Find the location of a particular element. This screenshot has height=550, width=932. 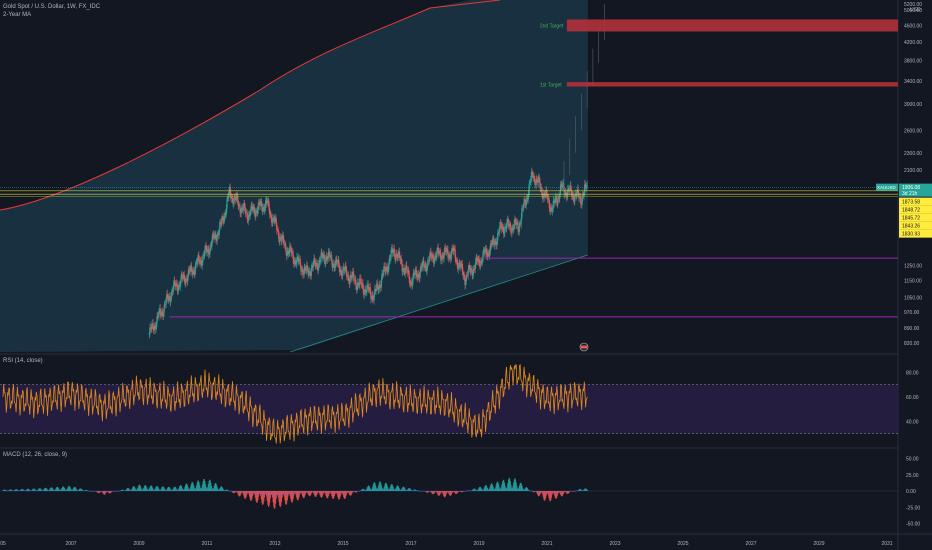

symbol-title: Gold Spot / U.S. Dollar, 1W, FX_IDC is located at coordinates (52, 7).